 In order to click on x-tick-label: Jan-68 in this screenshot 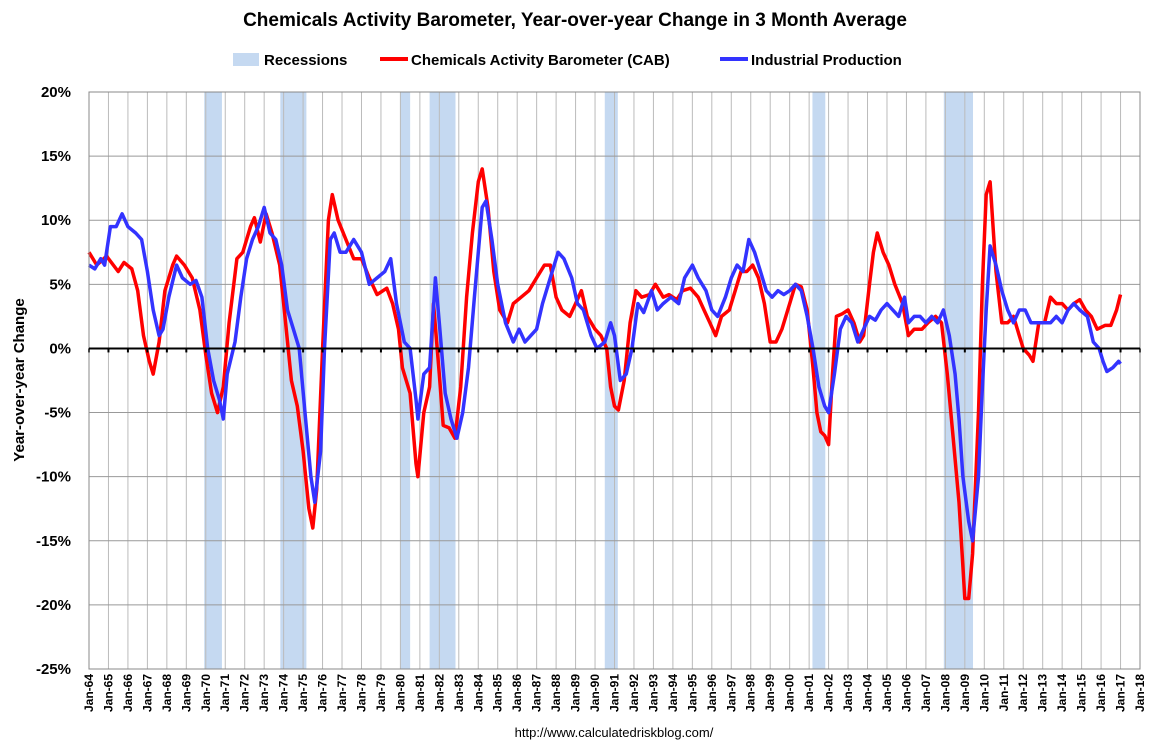, I will do `click(167, 693)`.